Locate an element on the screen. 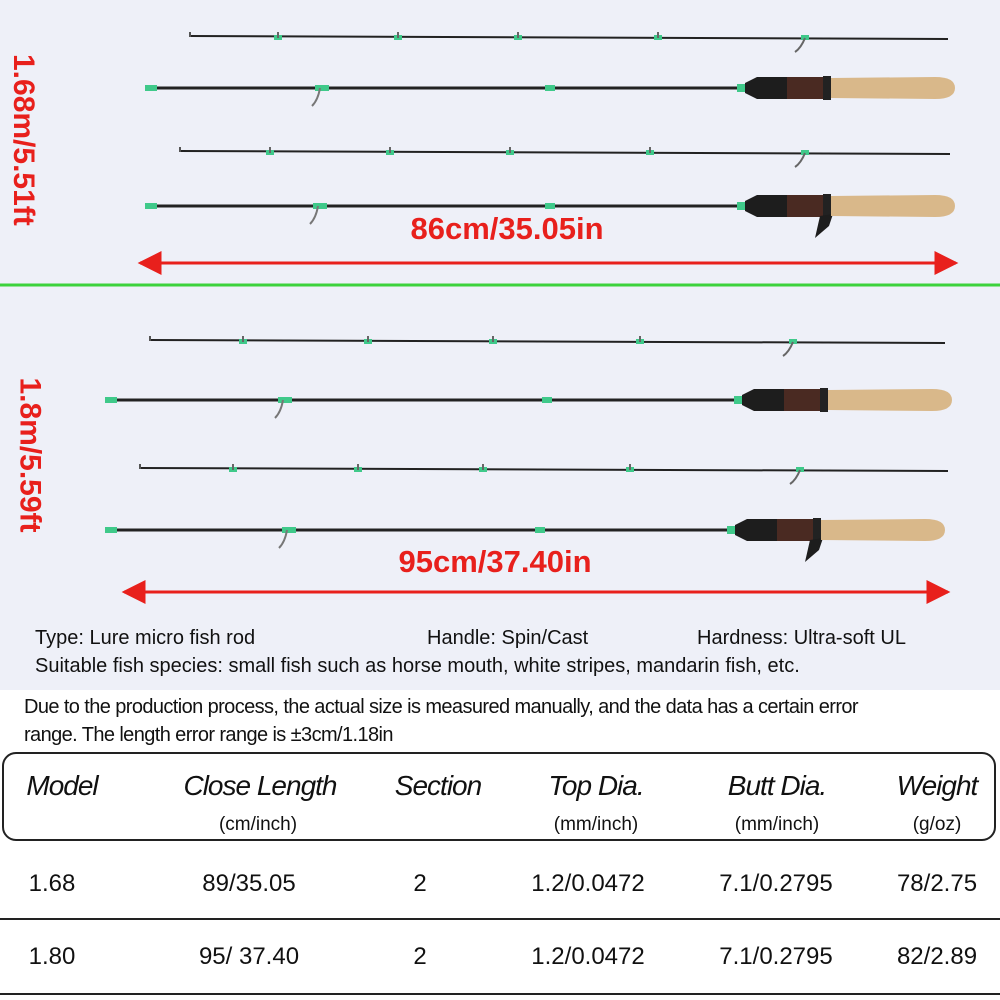 The height and width of the screenshot is (1000, 1000). spec-hardness: Hardness: Ultra-soft UL is located at coordinates (801, 638).